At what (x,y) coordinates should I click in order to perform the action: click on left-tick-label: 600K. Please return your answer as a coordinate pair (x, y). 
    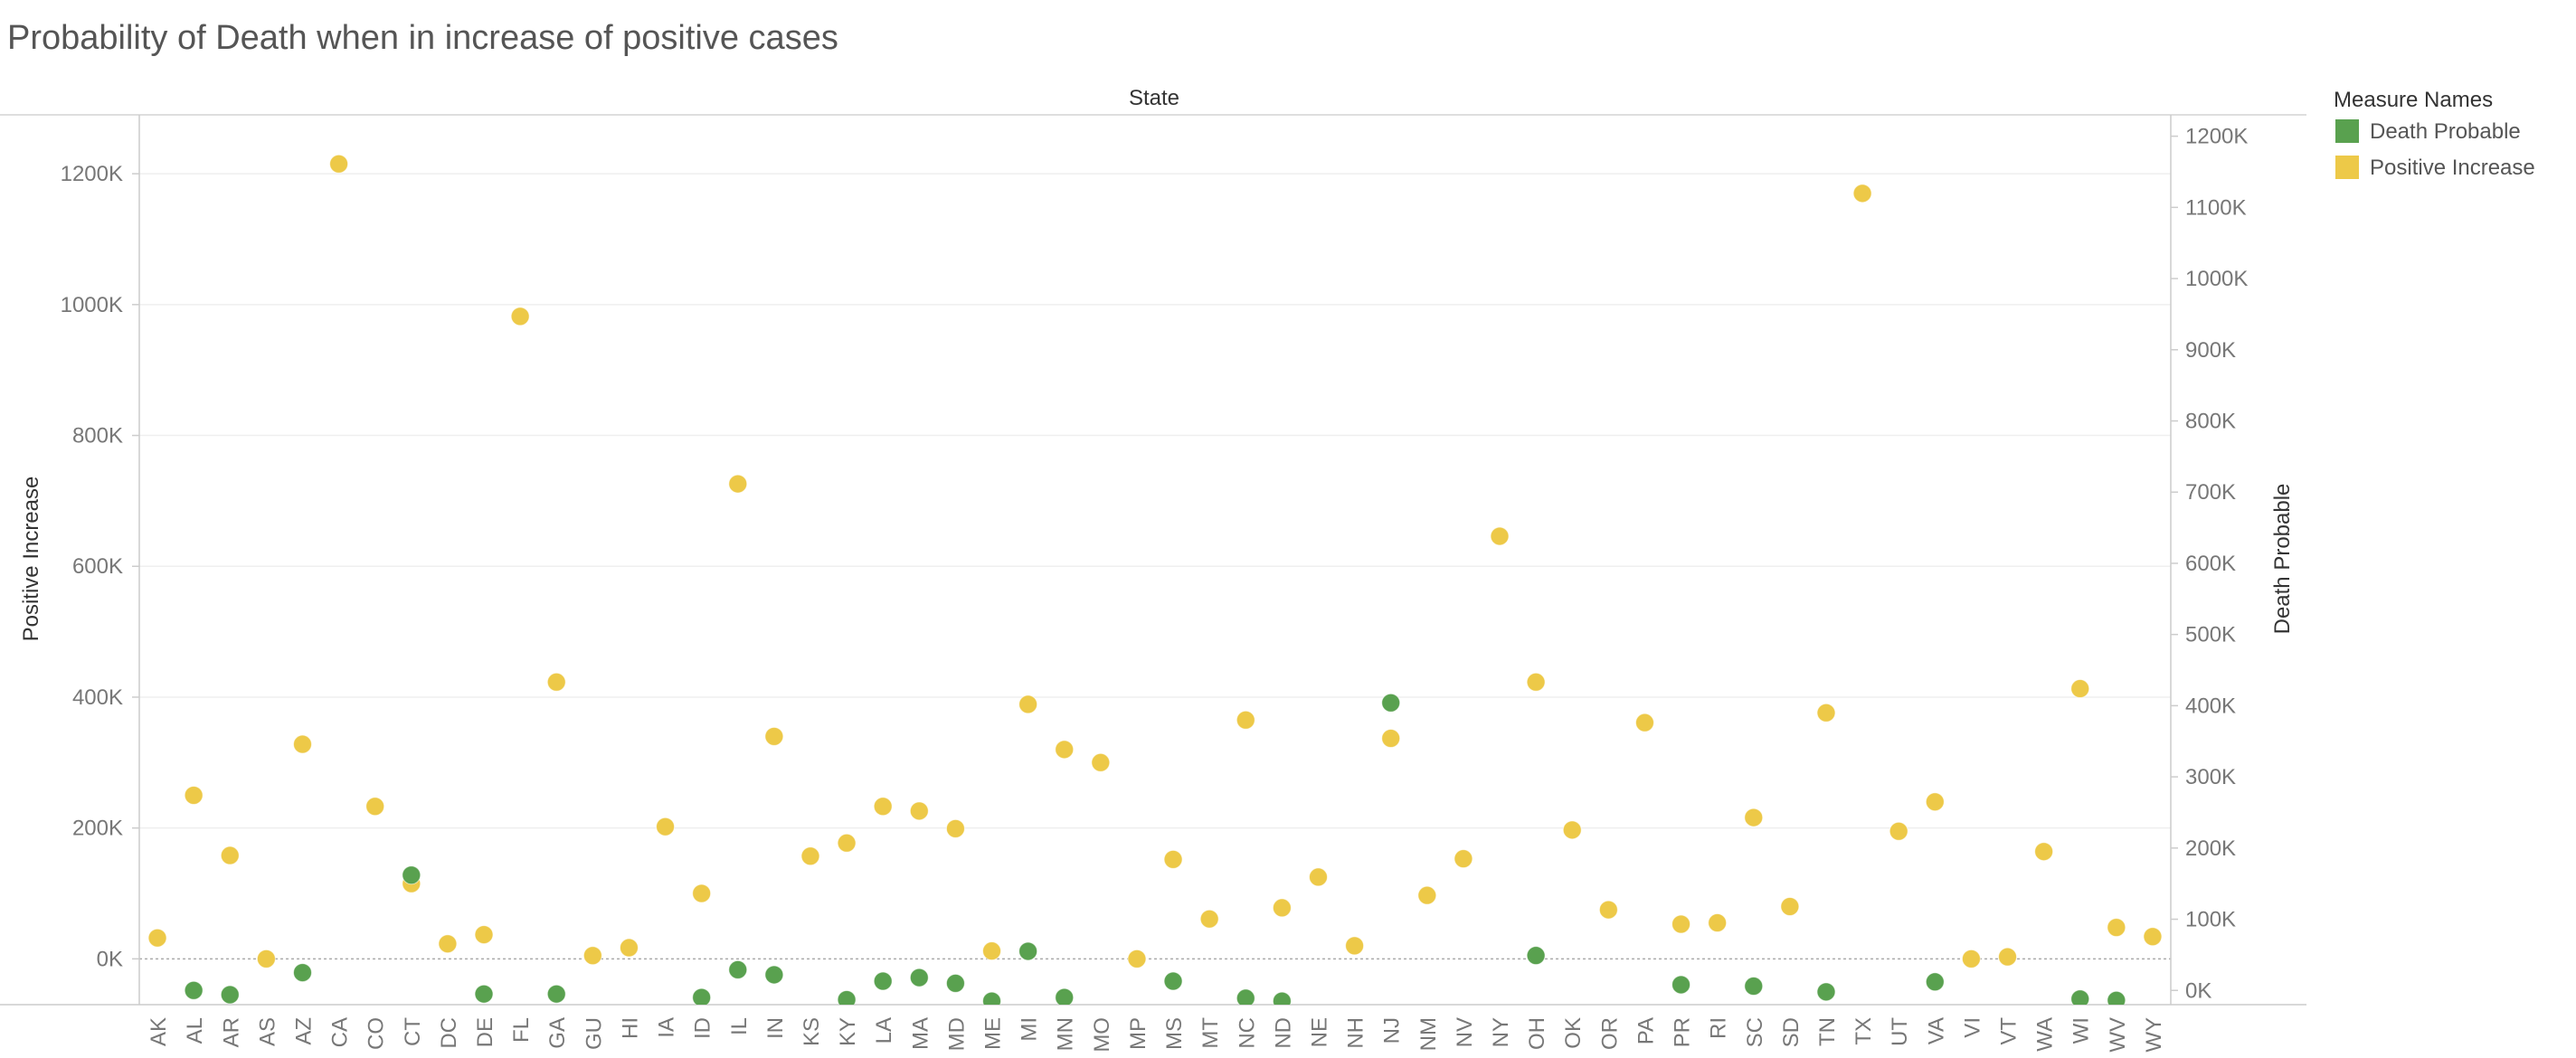
    Looking at the image, I should click on (98, 566).